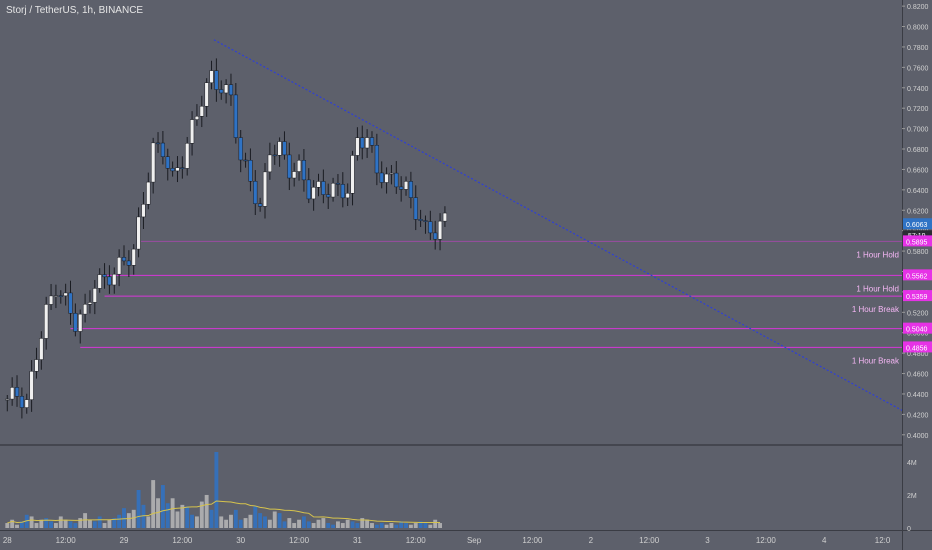 The height and width of the screenshot is (550, 932). I want to click on price-tick-label: 0.4800, so click(918, 354).